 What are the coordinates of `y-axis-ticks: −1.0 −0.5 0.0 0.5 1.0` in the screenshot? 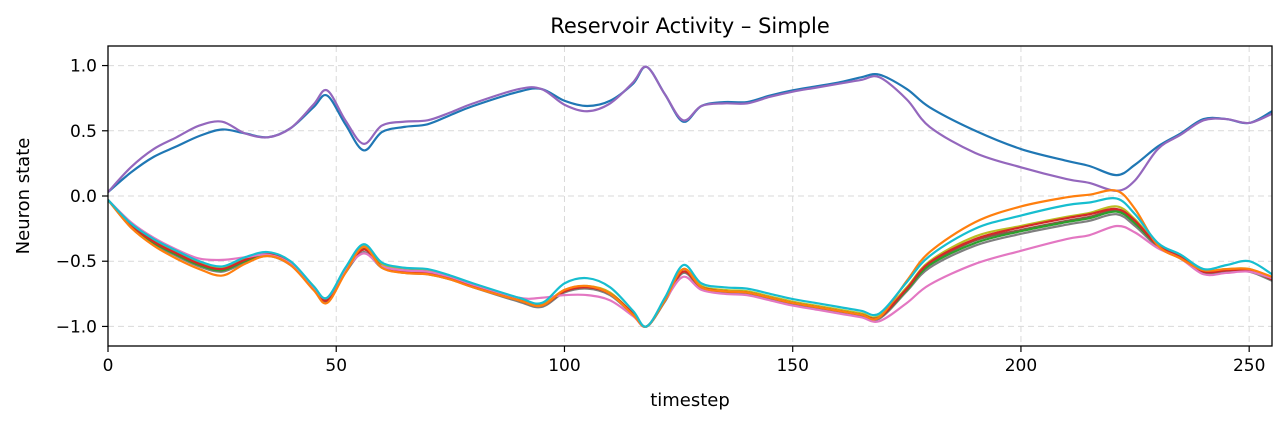 It's located at (82, 197).